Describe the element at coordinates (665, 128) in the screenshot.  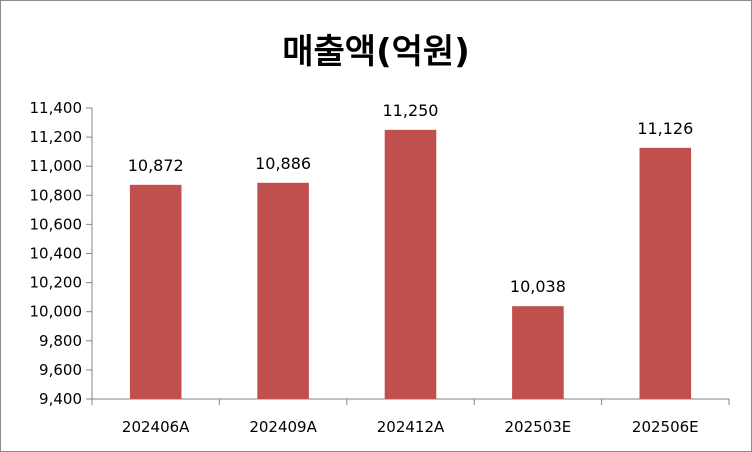
I see `data-label: 11,126` at that location.